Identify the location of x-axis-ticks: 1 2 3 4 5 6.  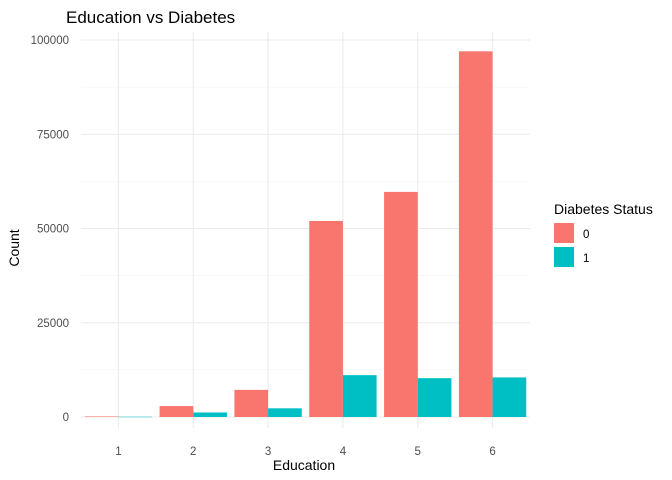
(305, 452).